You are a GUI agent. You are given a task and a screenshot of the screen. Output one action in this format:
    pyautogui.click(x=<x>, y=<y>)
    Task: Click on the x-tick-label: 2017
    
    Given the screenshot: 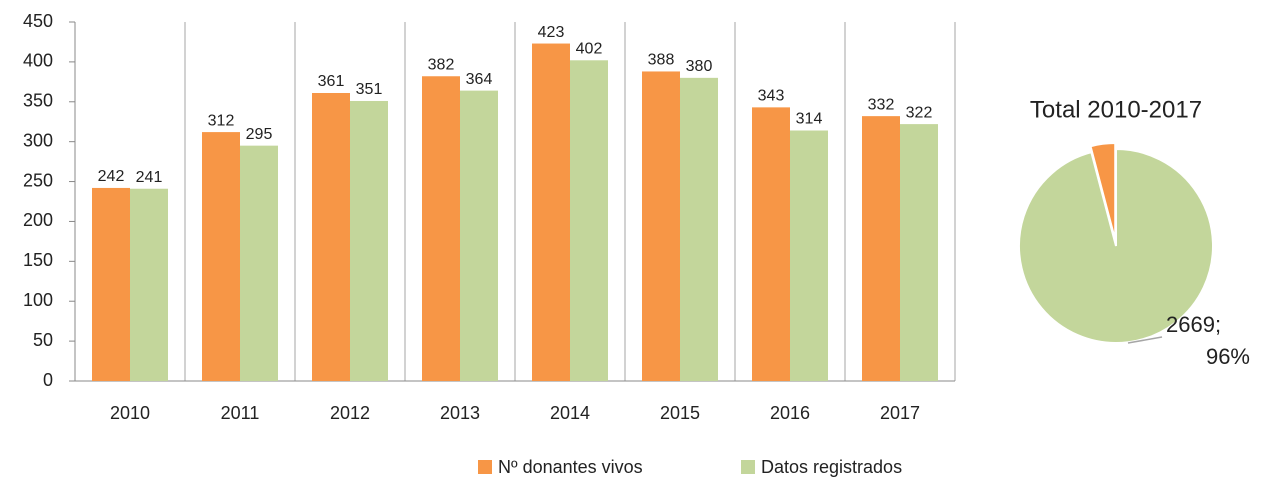 What is the action you would take?
    pyautogui.click(x=900, y=413)
    